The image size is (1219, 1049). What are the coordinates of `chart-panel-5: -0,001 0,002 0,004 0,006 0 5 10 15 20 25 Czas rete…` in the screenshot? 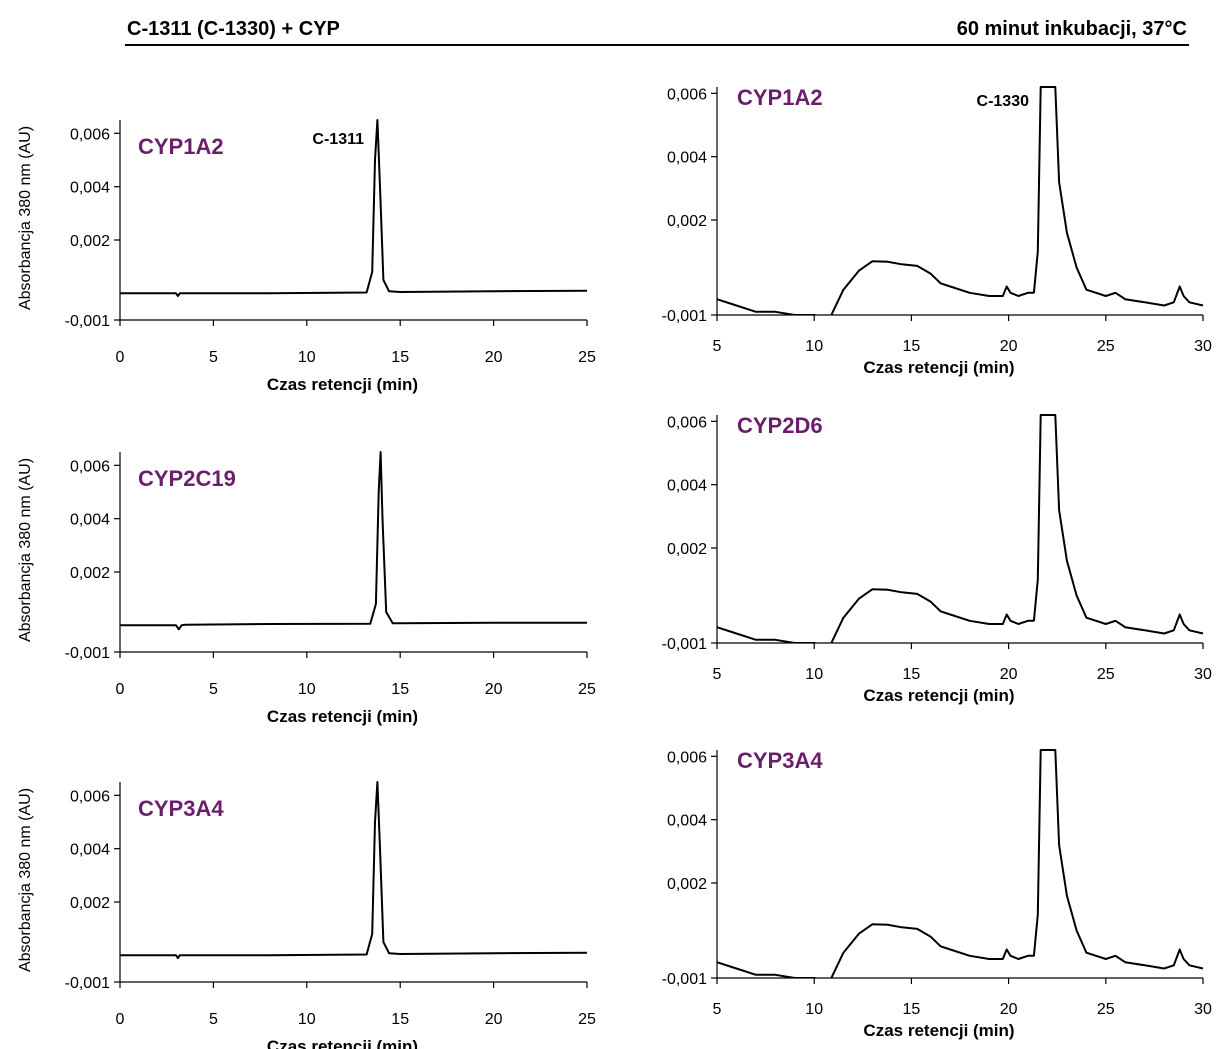 It's located at (306, 915).